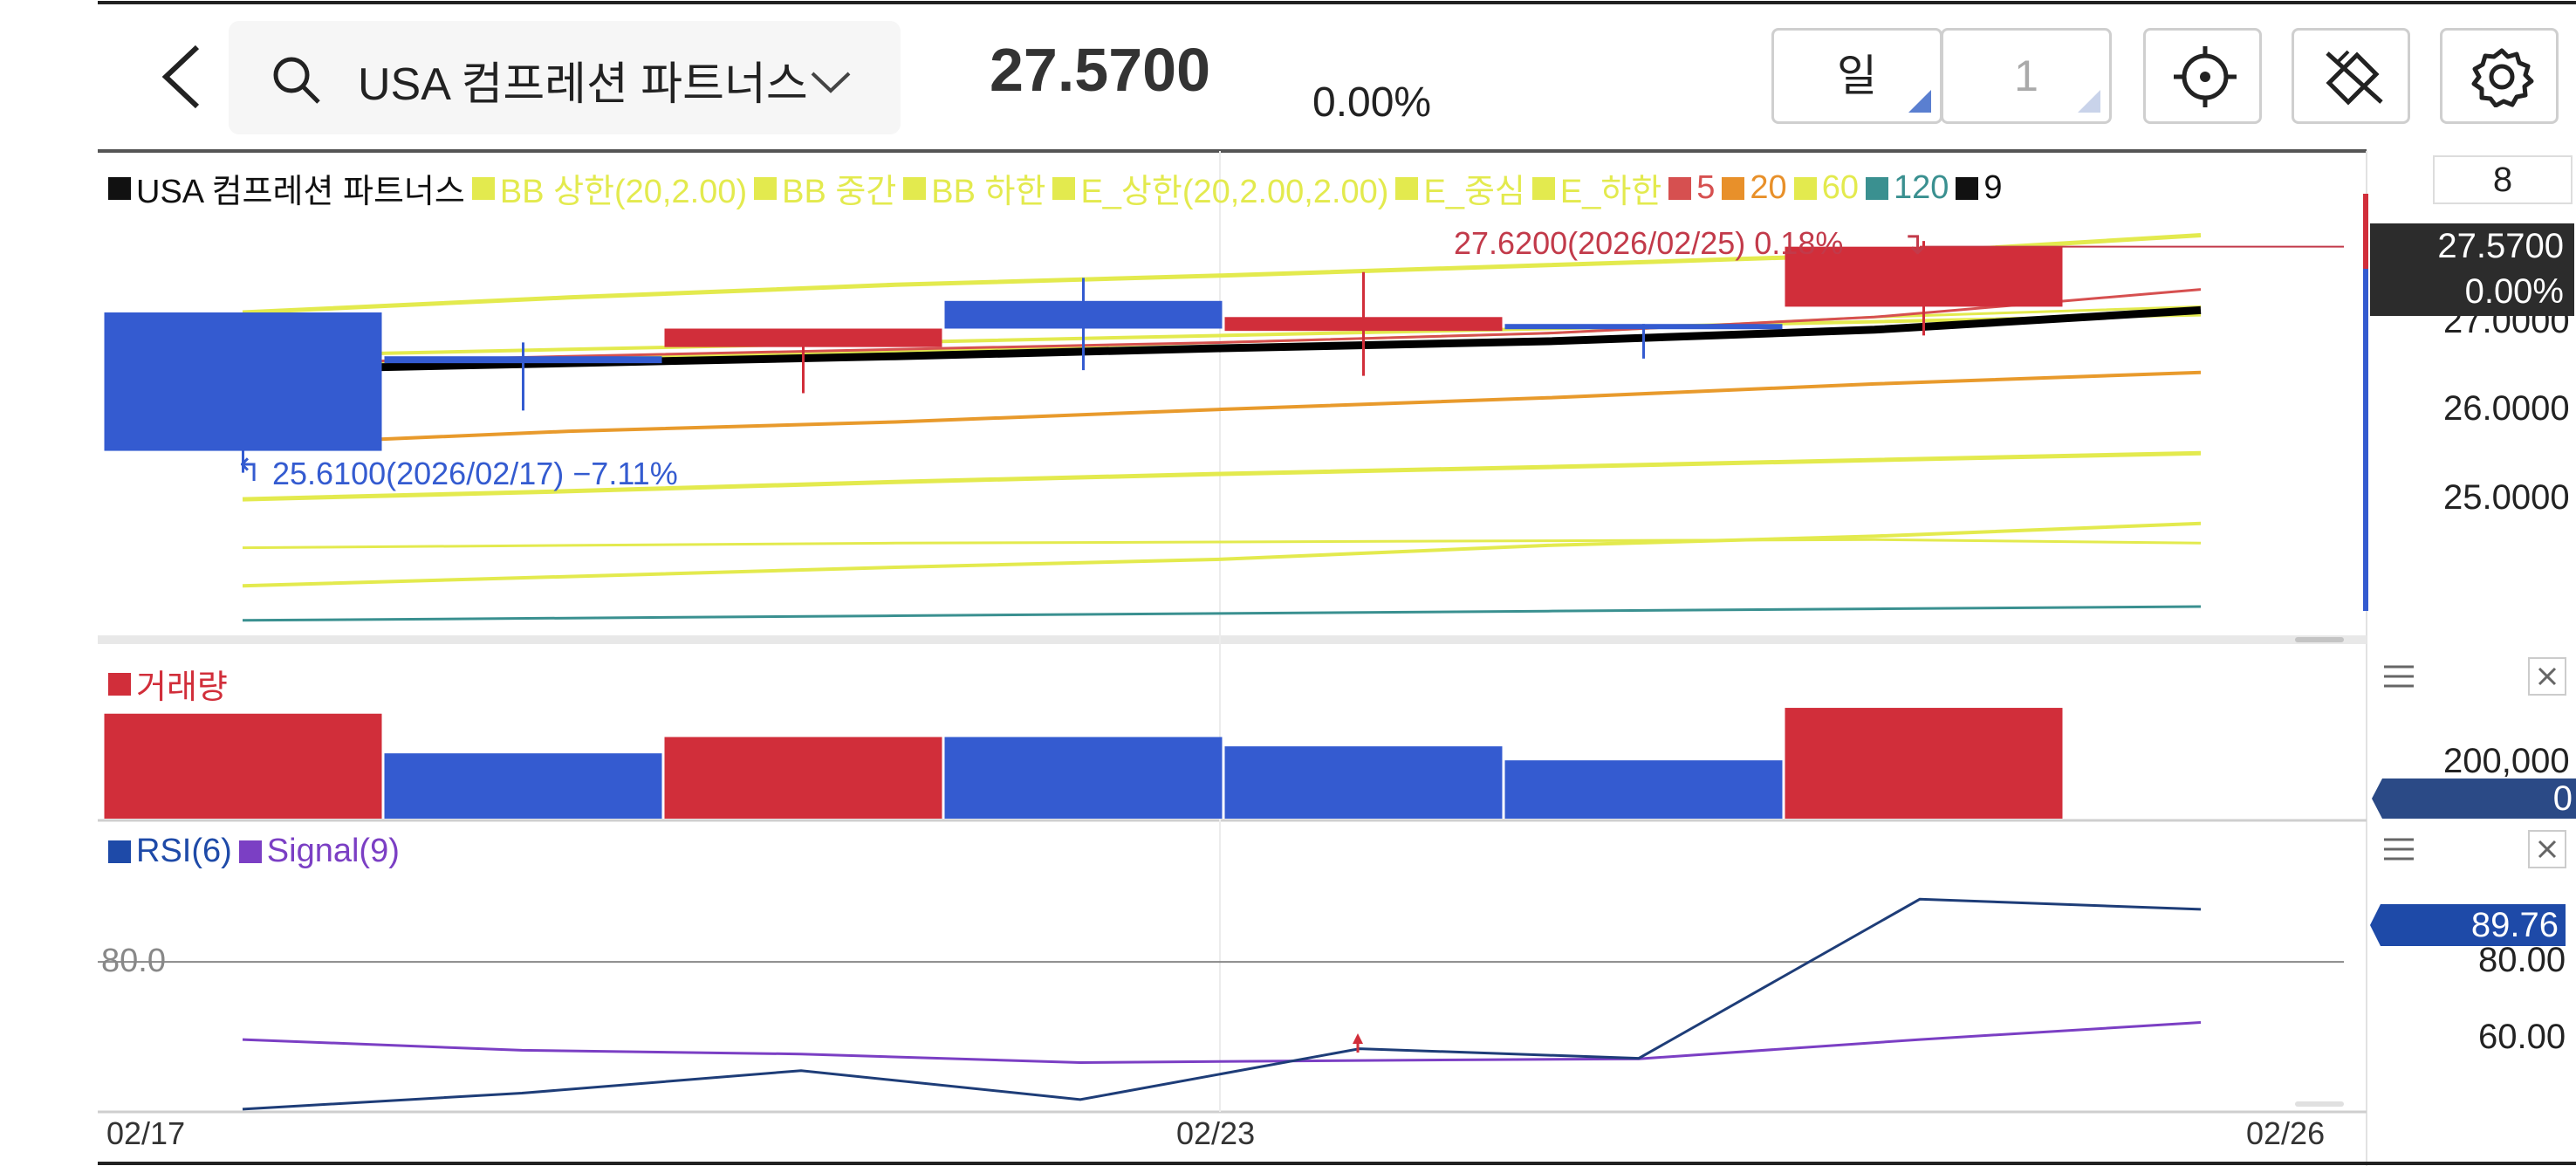 The image size is (2576, 1166). Describe the element at coordinates (180, 77) in the screenshot. I see `chevron-left-icon` at that location.